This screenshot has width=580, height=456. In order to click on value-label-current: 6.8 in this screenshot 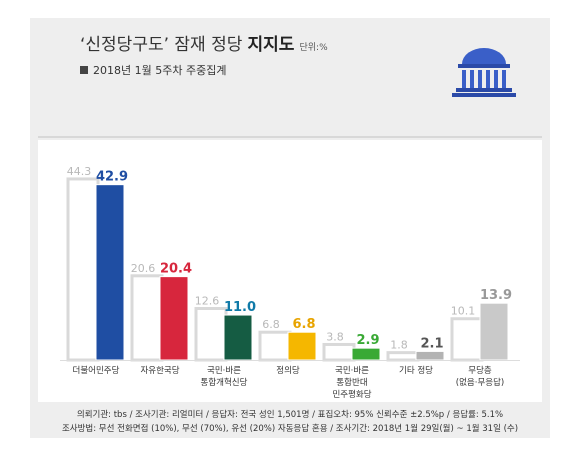, I will do `click(303, 324)`.